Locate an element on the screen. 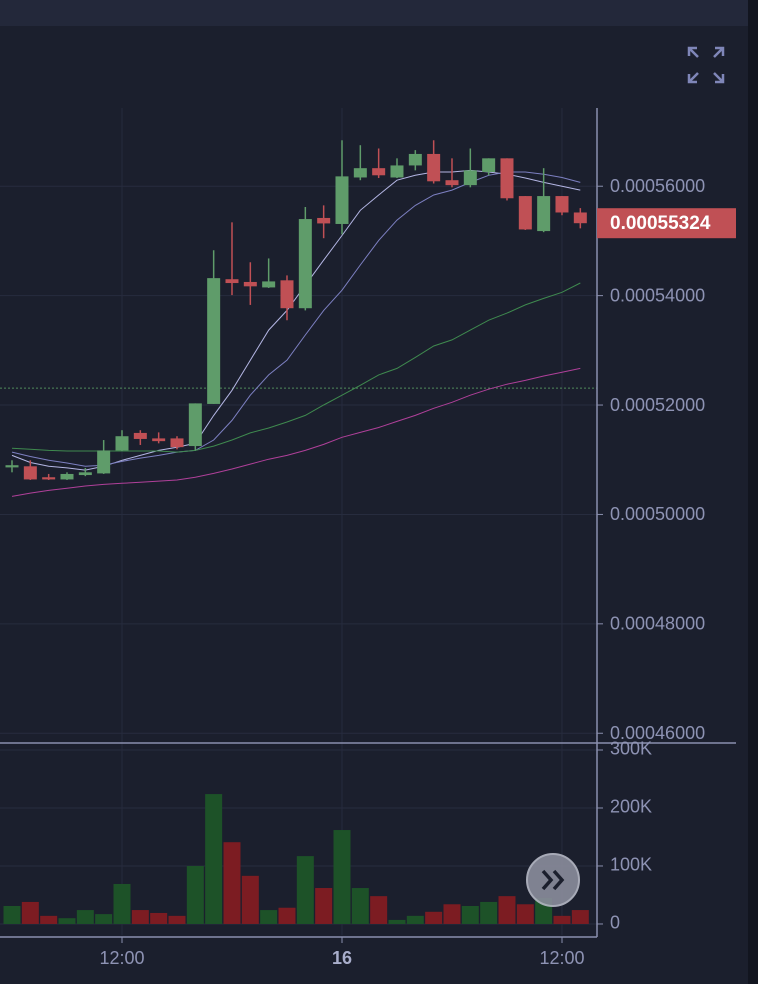  y-tick-label: 0.00052000 is located at coordinates (657, 405).